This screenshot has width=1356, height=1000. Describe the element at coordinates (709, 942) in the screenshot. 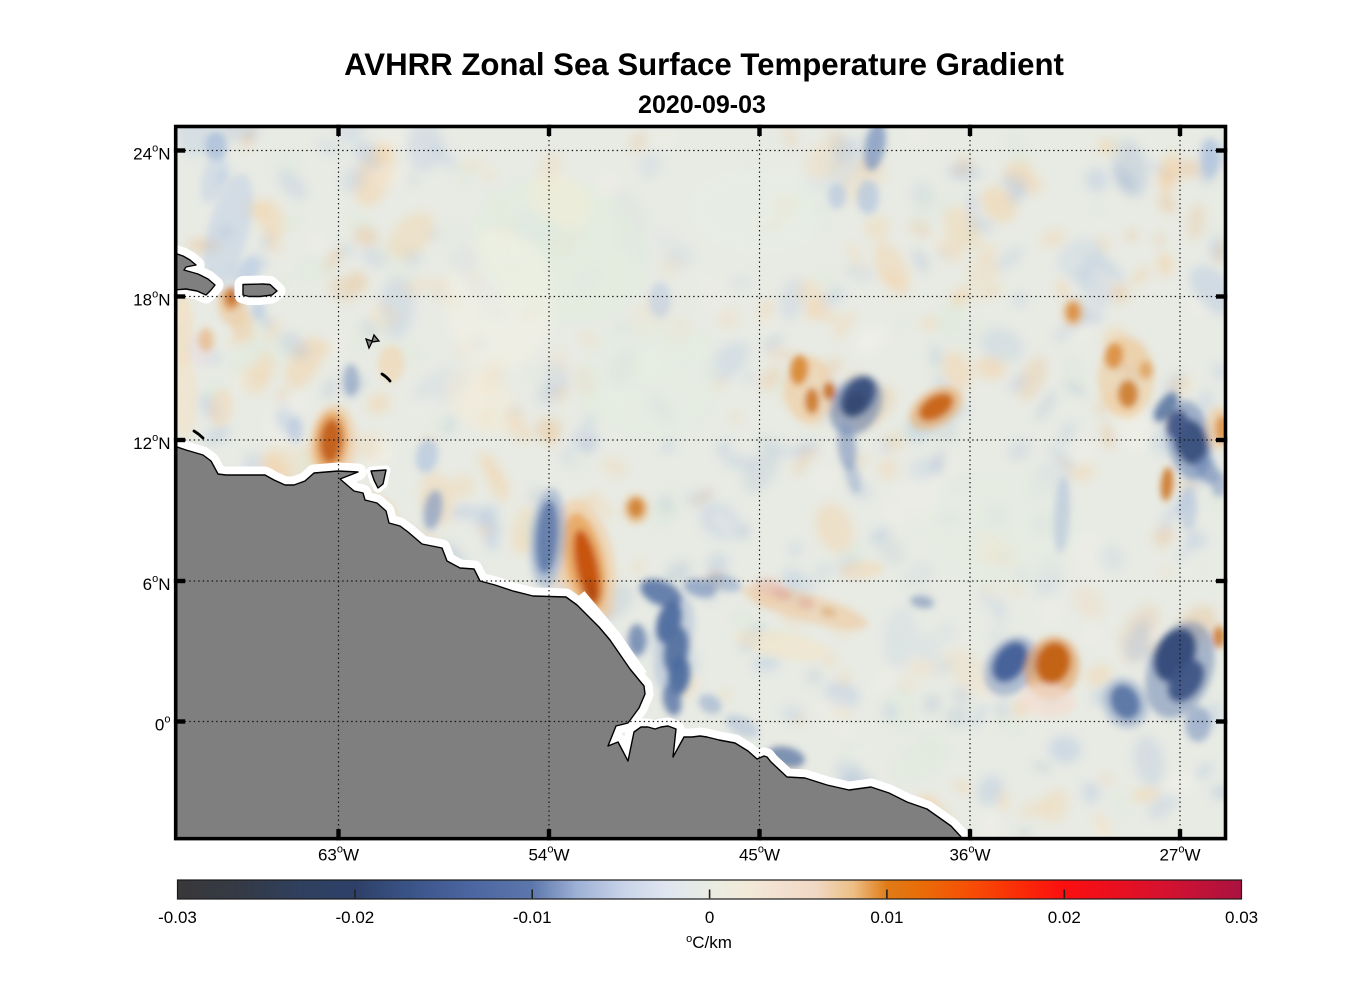

I see `svg-text: oC/km` at that location.